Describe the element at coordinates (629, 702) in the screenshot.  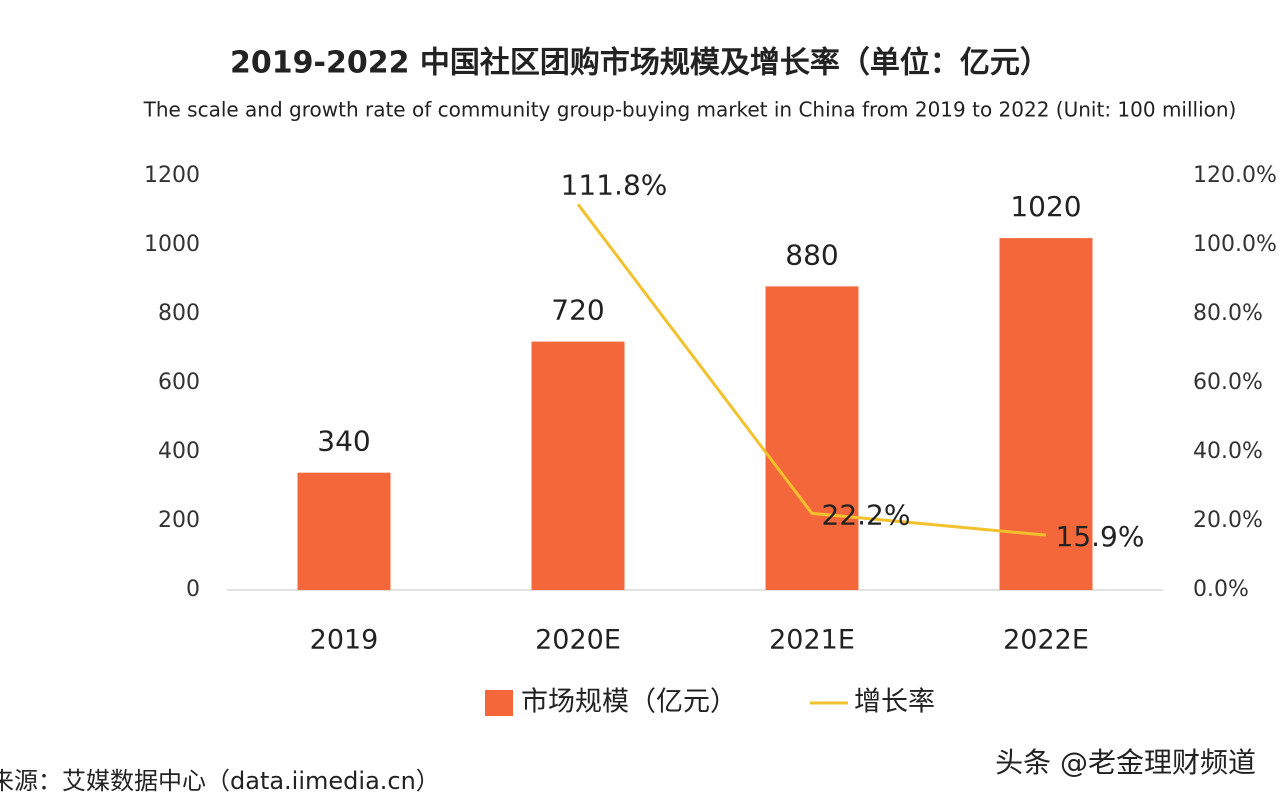
I see `legend-label: 市场规模（亿元）` at that location.